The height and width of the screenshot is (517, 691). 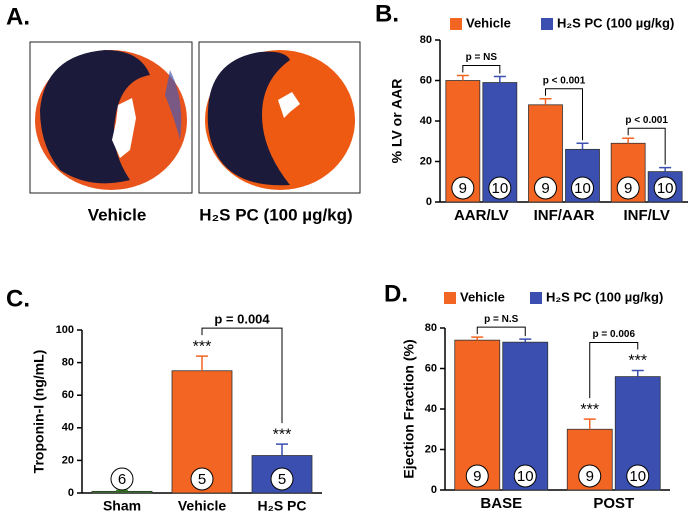 What do you see at coordinates (387, 13) in the screenshot?
I see `panel-label: B.` at bounding box center [387, 13].